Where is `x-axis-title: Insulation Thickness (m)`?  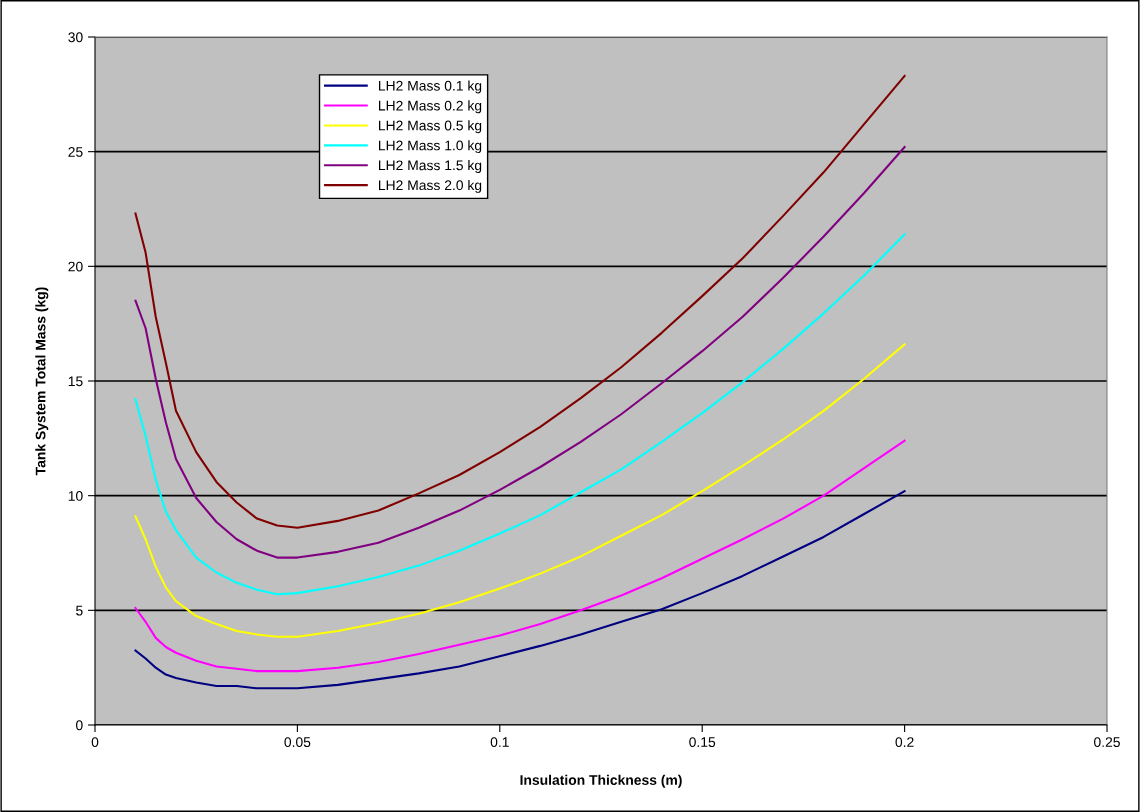 x-axis-title: Insulation Thickness (m) is located at coordinates (601, 781).